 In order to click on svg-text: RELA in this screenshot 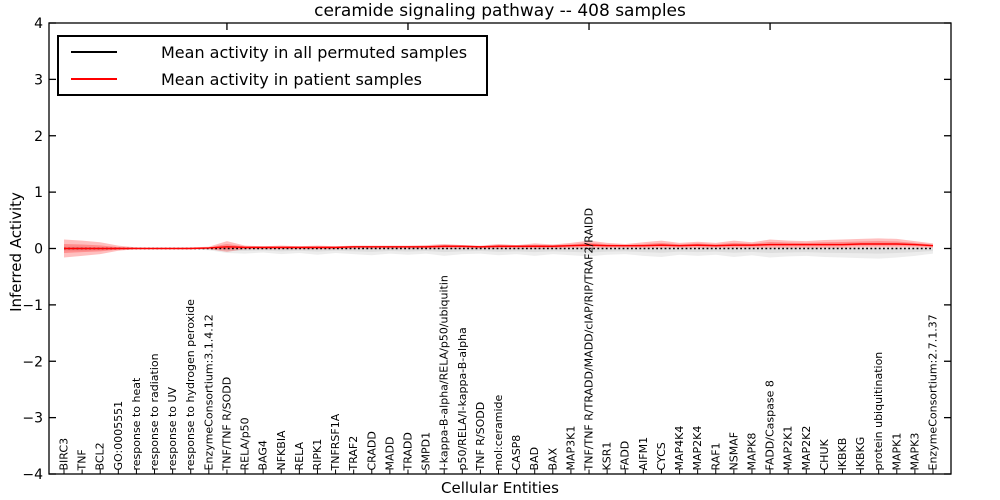, I will do `click(299, 456)`.